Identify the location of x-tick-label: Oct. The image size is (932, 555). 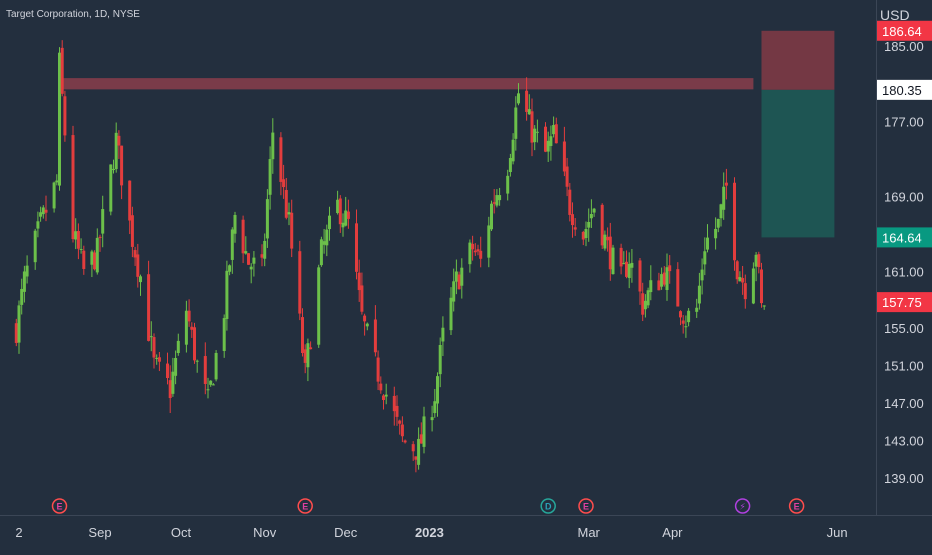
(181, 532).